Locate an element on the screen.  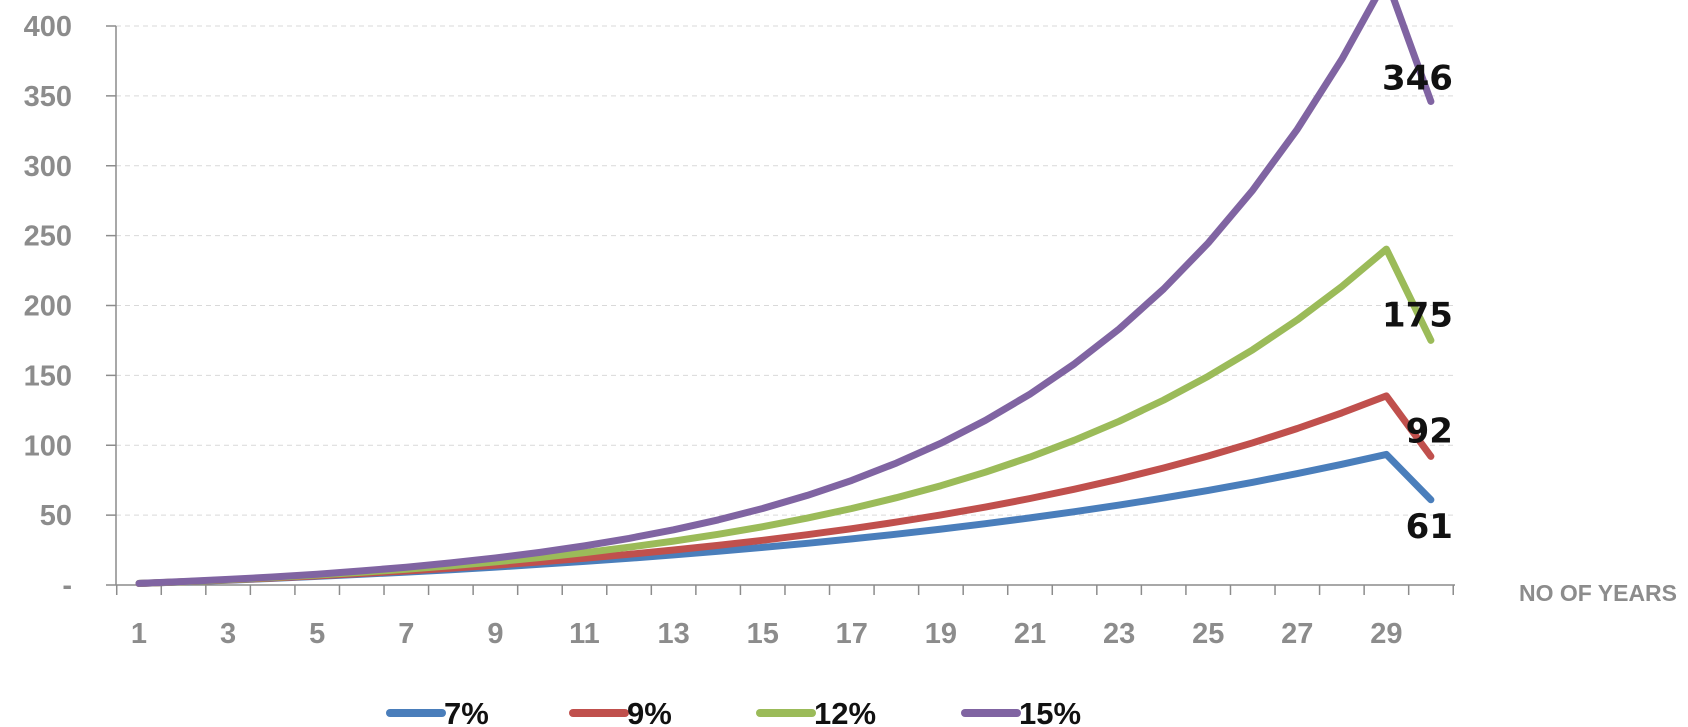
y-tick-label: 50 is located at coordinates (56, 516).